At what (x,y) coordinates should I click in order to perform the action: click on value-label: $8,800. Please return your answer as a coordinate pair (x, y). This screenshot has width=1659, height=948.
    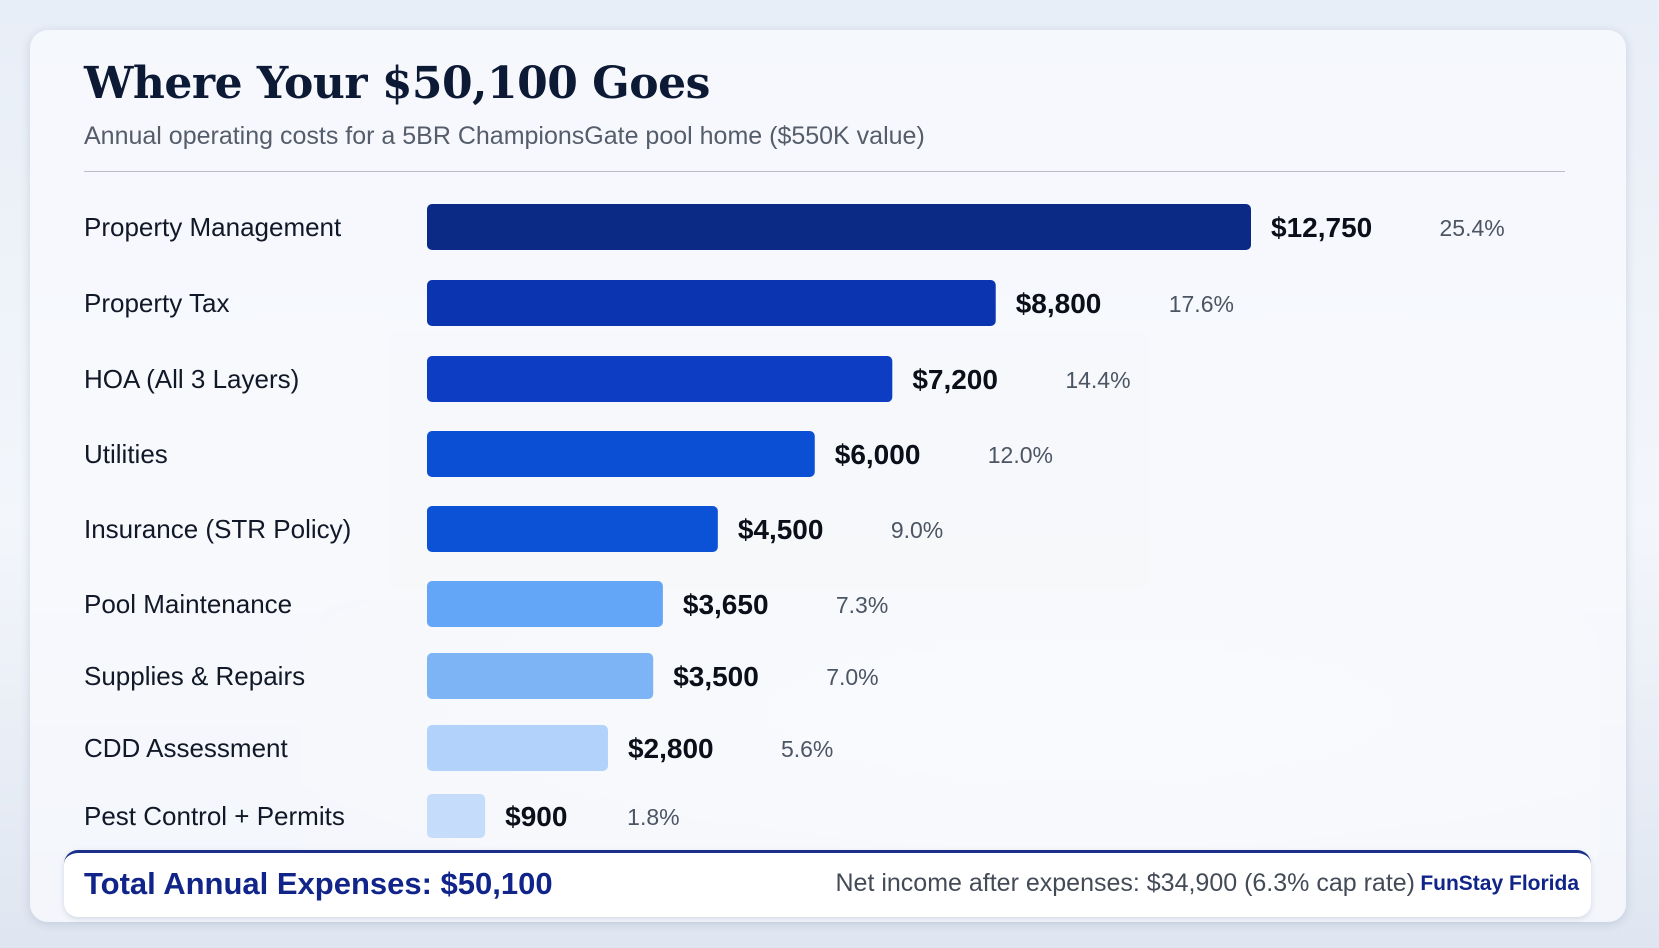
    Looking at the image, I should click on (1059, 303).